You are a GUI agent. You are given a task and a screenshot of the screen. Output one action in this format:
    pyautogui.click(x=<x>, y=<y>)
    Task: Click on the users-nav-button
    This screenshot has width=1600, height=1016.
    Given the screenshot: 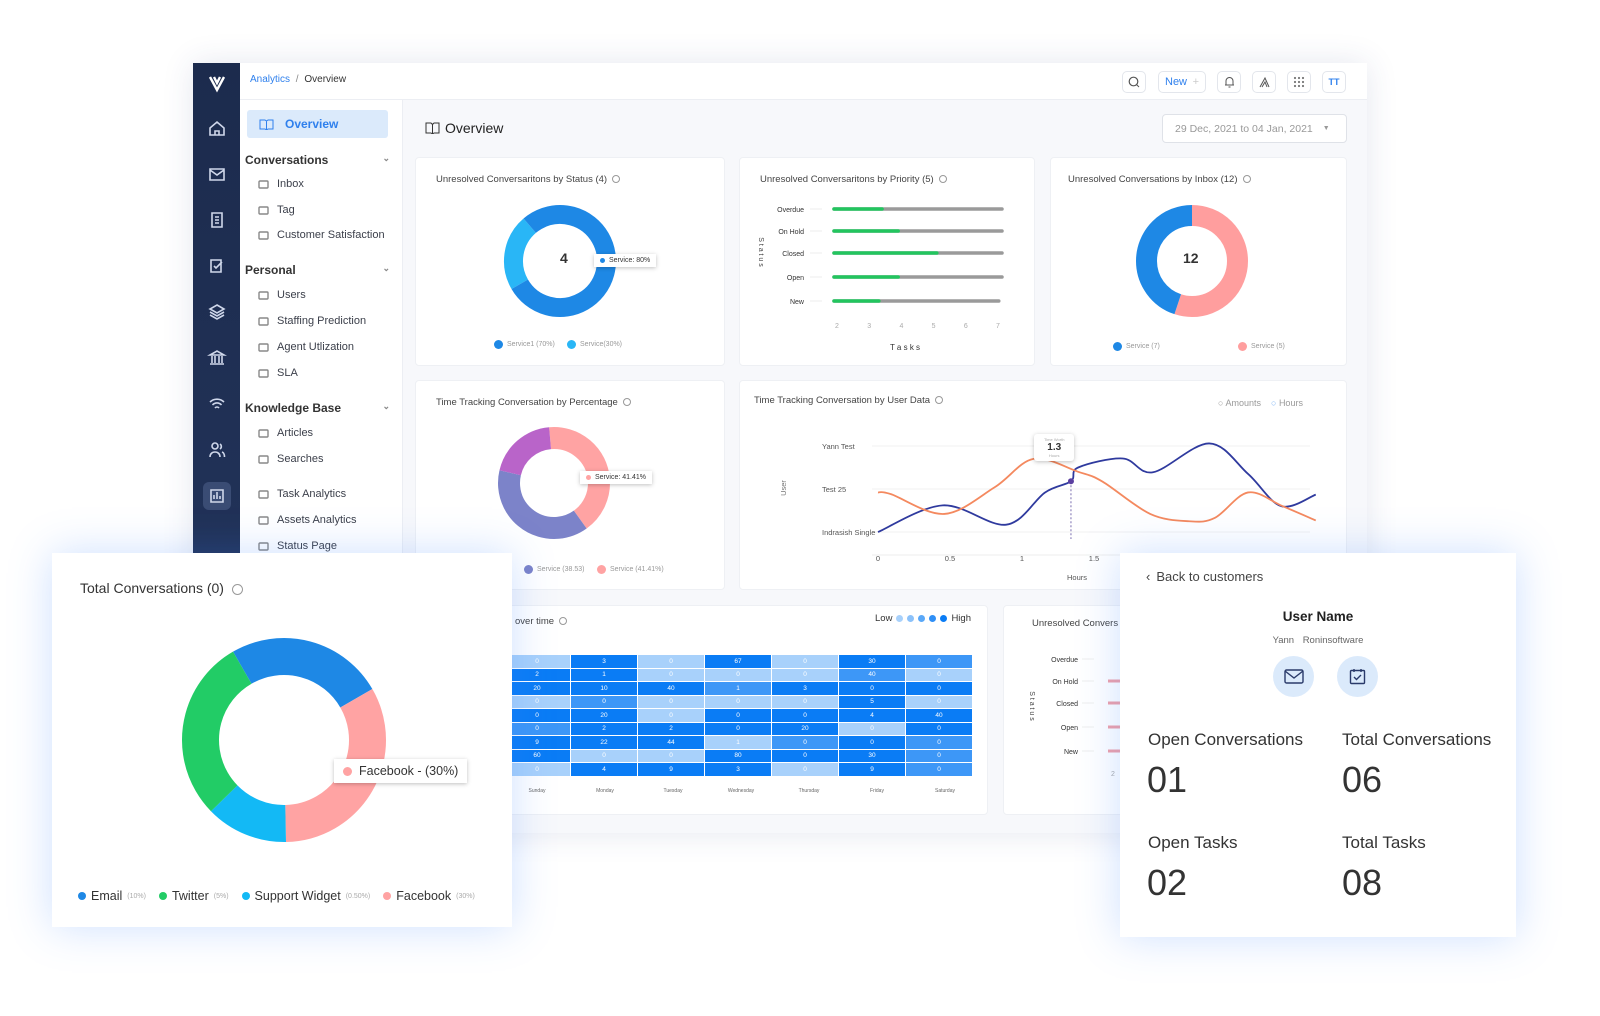 What is the action you would take?
    pyautogui.click(x=217, y=450)
    